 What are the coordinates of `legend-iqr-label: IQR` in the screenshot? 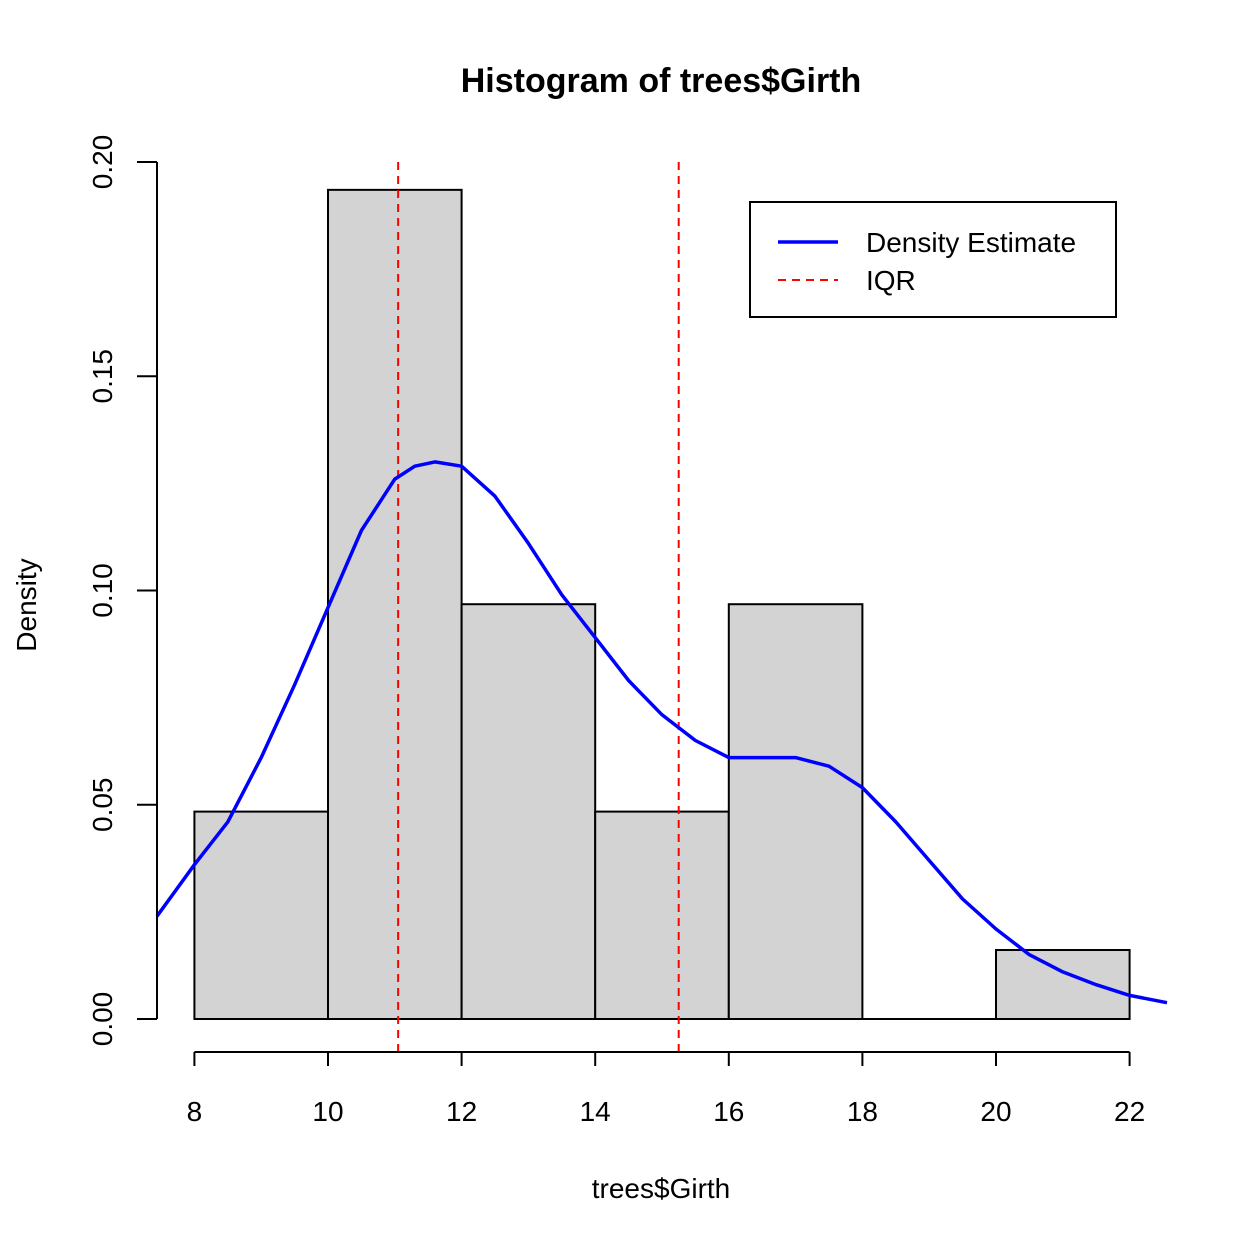 It's located at (891, 280).